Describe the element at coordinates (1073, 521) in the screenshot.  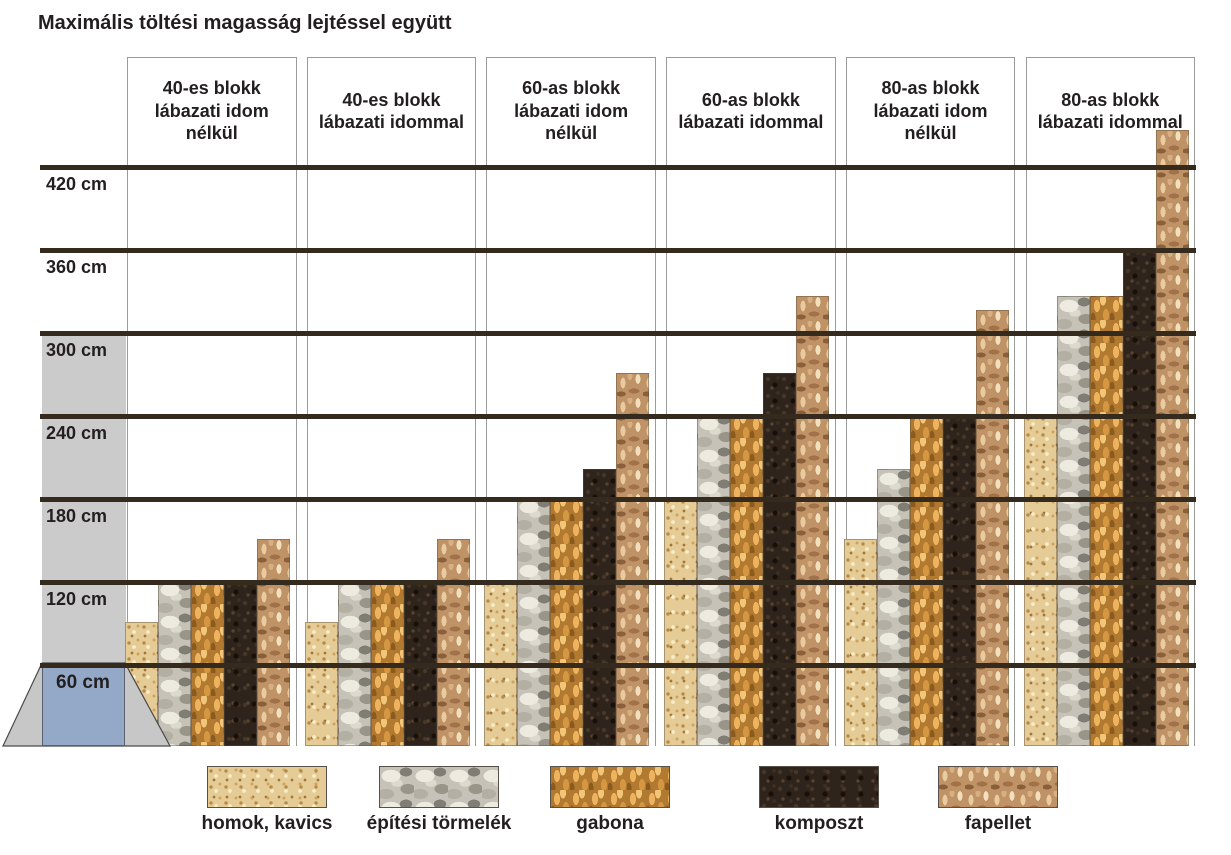
I see `bar-group6-tormelek` at that location.